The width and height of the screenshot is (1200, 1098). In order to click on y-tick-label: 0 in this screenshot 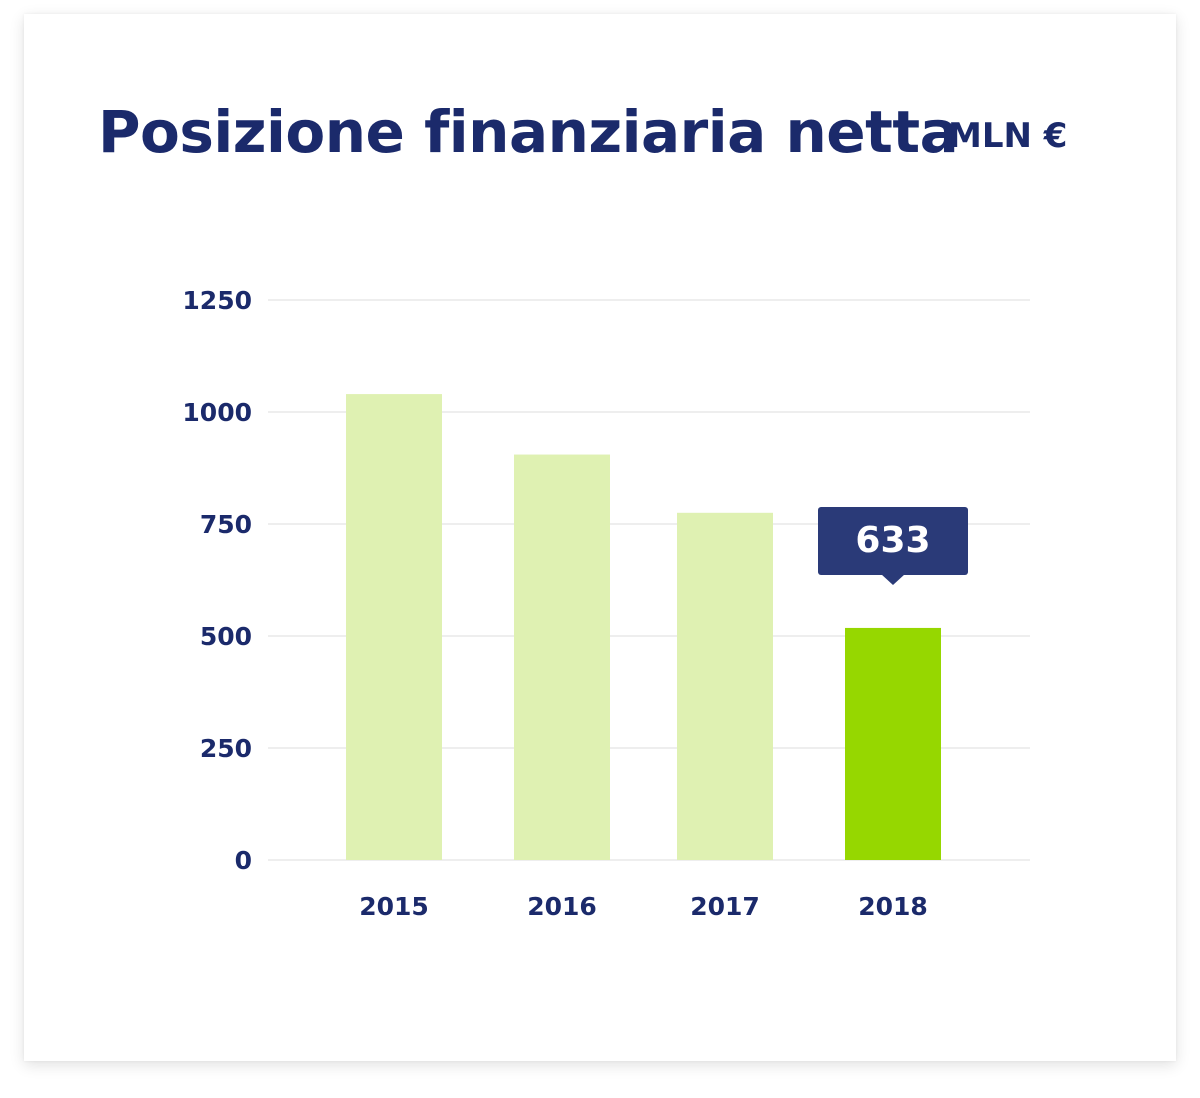, I will do `click(243, 860)`.